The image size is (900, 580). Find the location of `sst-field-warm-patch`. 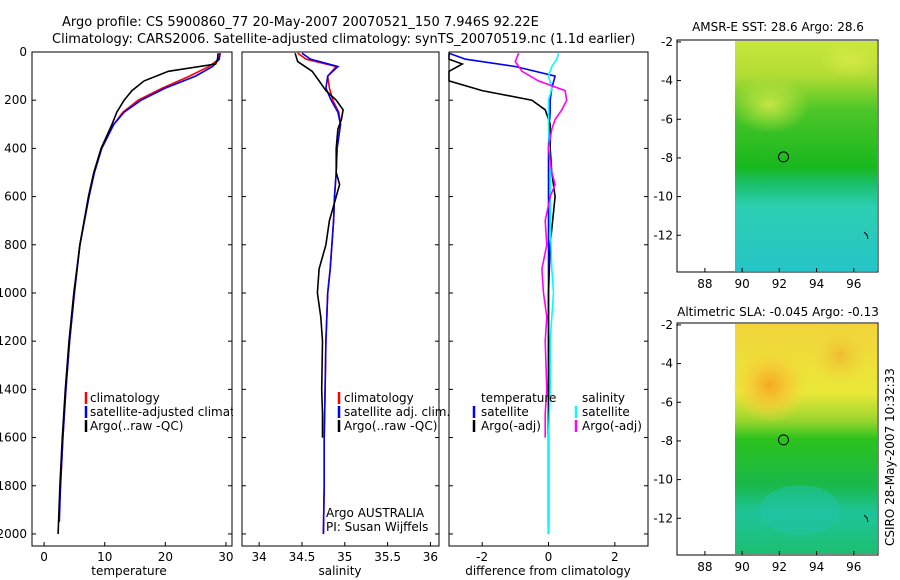

sst-field-warm-patch is located at coordinates (770, 105).